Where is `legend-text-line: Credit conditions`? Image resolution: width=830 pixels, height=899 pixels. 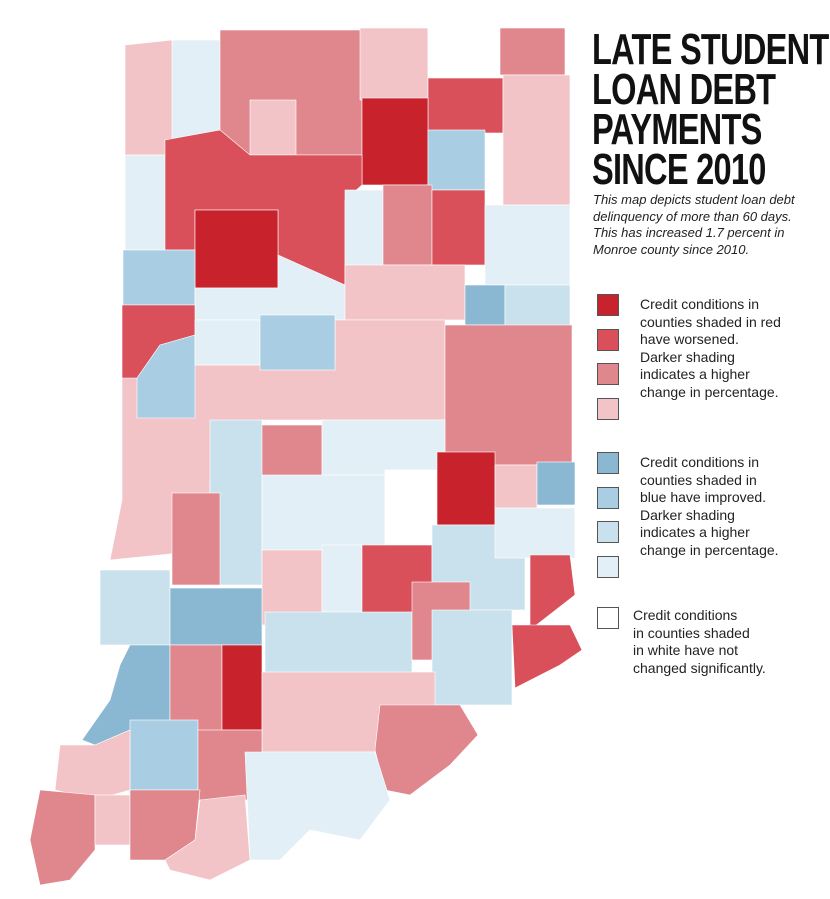
legend-text-line: Credit conditions is located at coordinates (685, 615).